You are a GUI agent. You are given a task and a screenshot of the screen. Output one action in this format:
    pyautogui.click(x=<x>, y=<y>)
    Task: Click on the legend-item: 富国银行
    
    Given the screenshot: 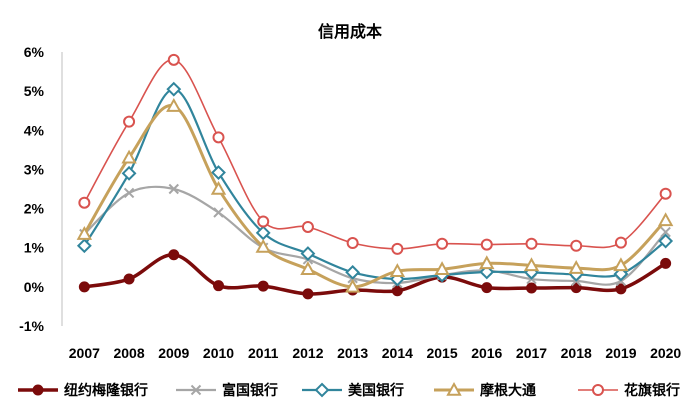 What is the action you would take?
    pyautogui.click(x=227, y=390)
    